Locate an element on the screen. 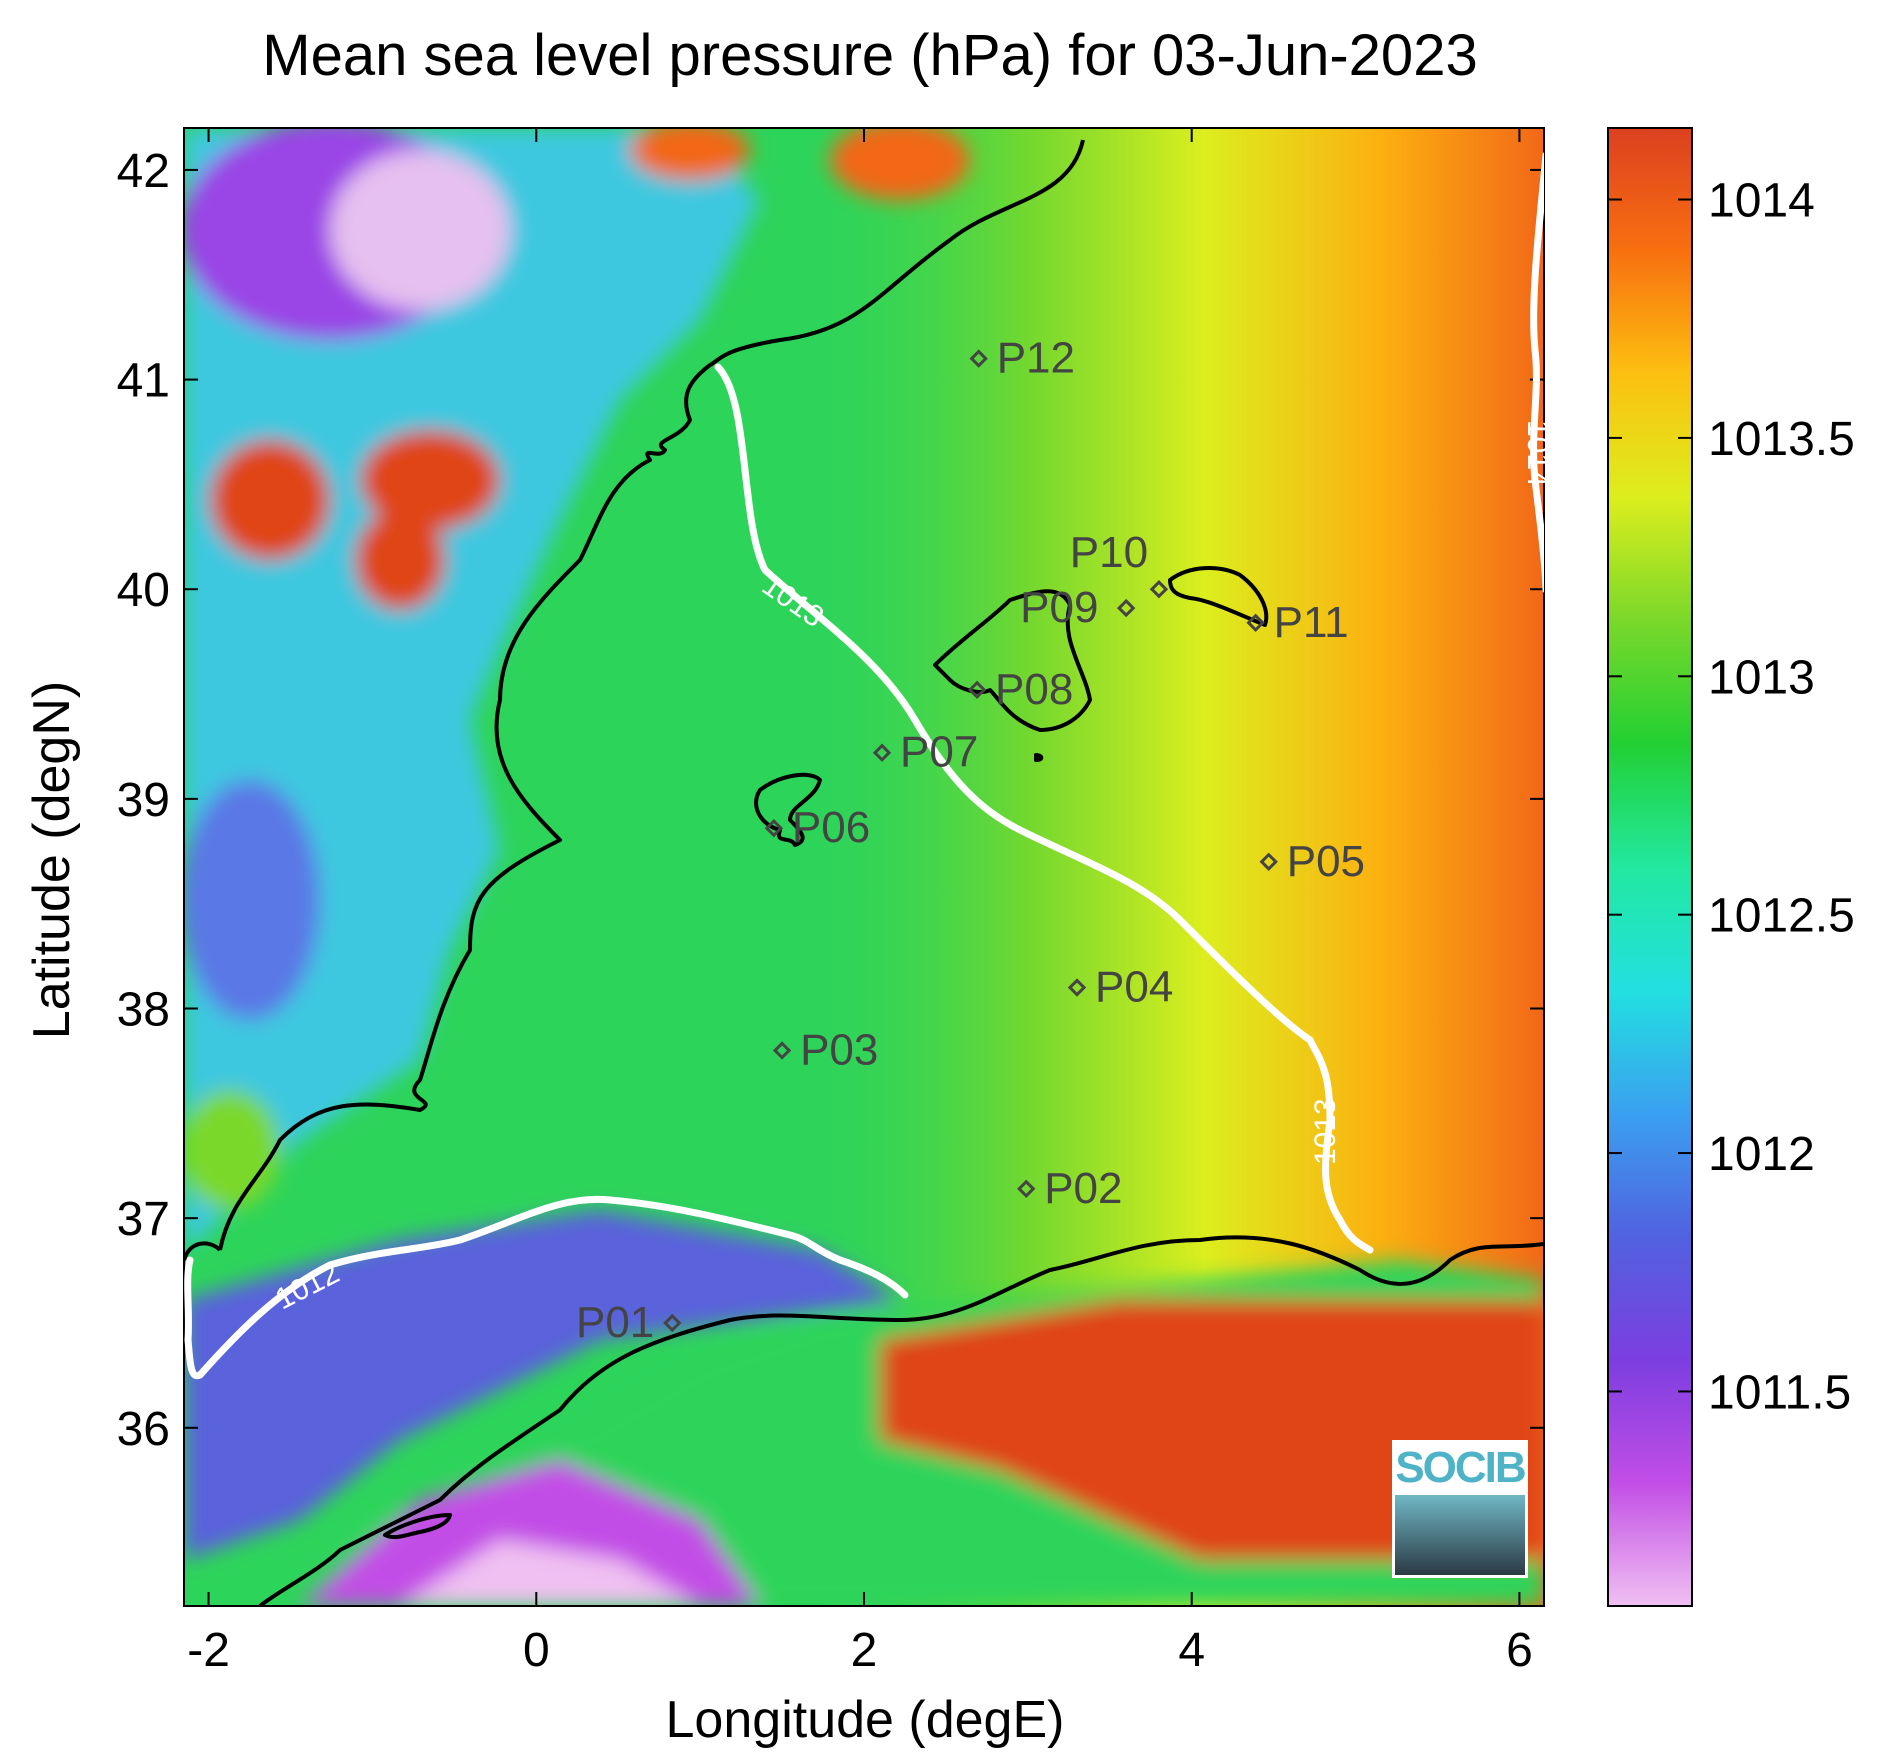 This screenshot has width=1904, height=1758. colorbar-tick-label: 1011.5 is located at coordinates (1779, 1392).